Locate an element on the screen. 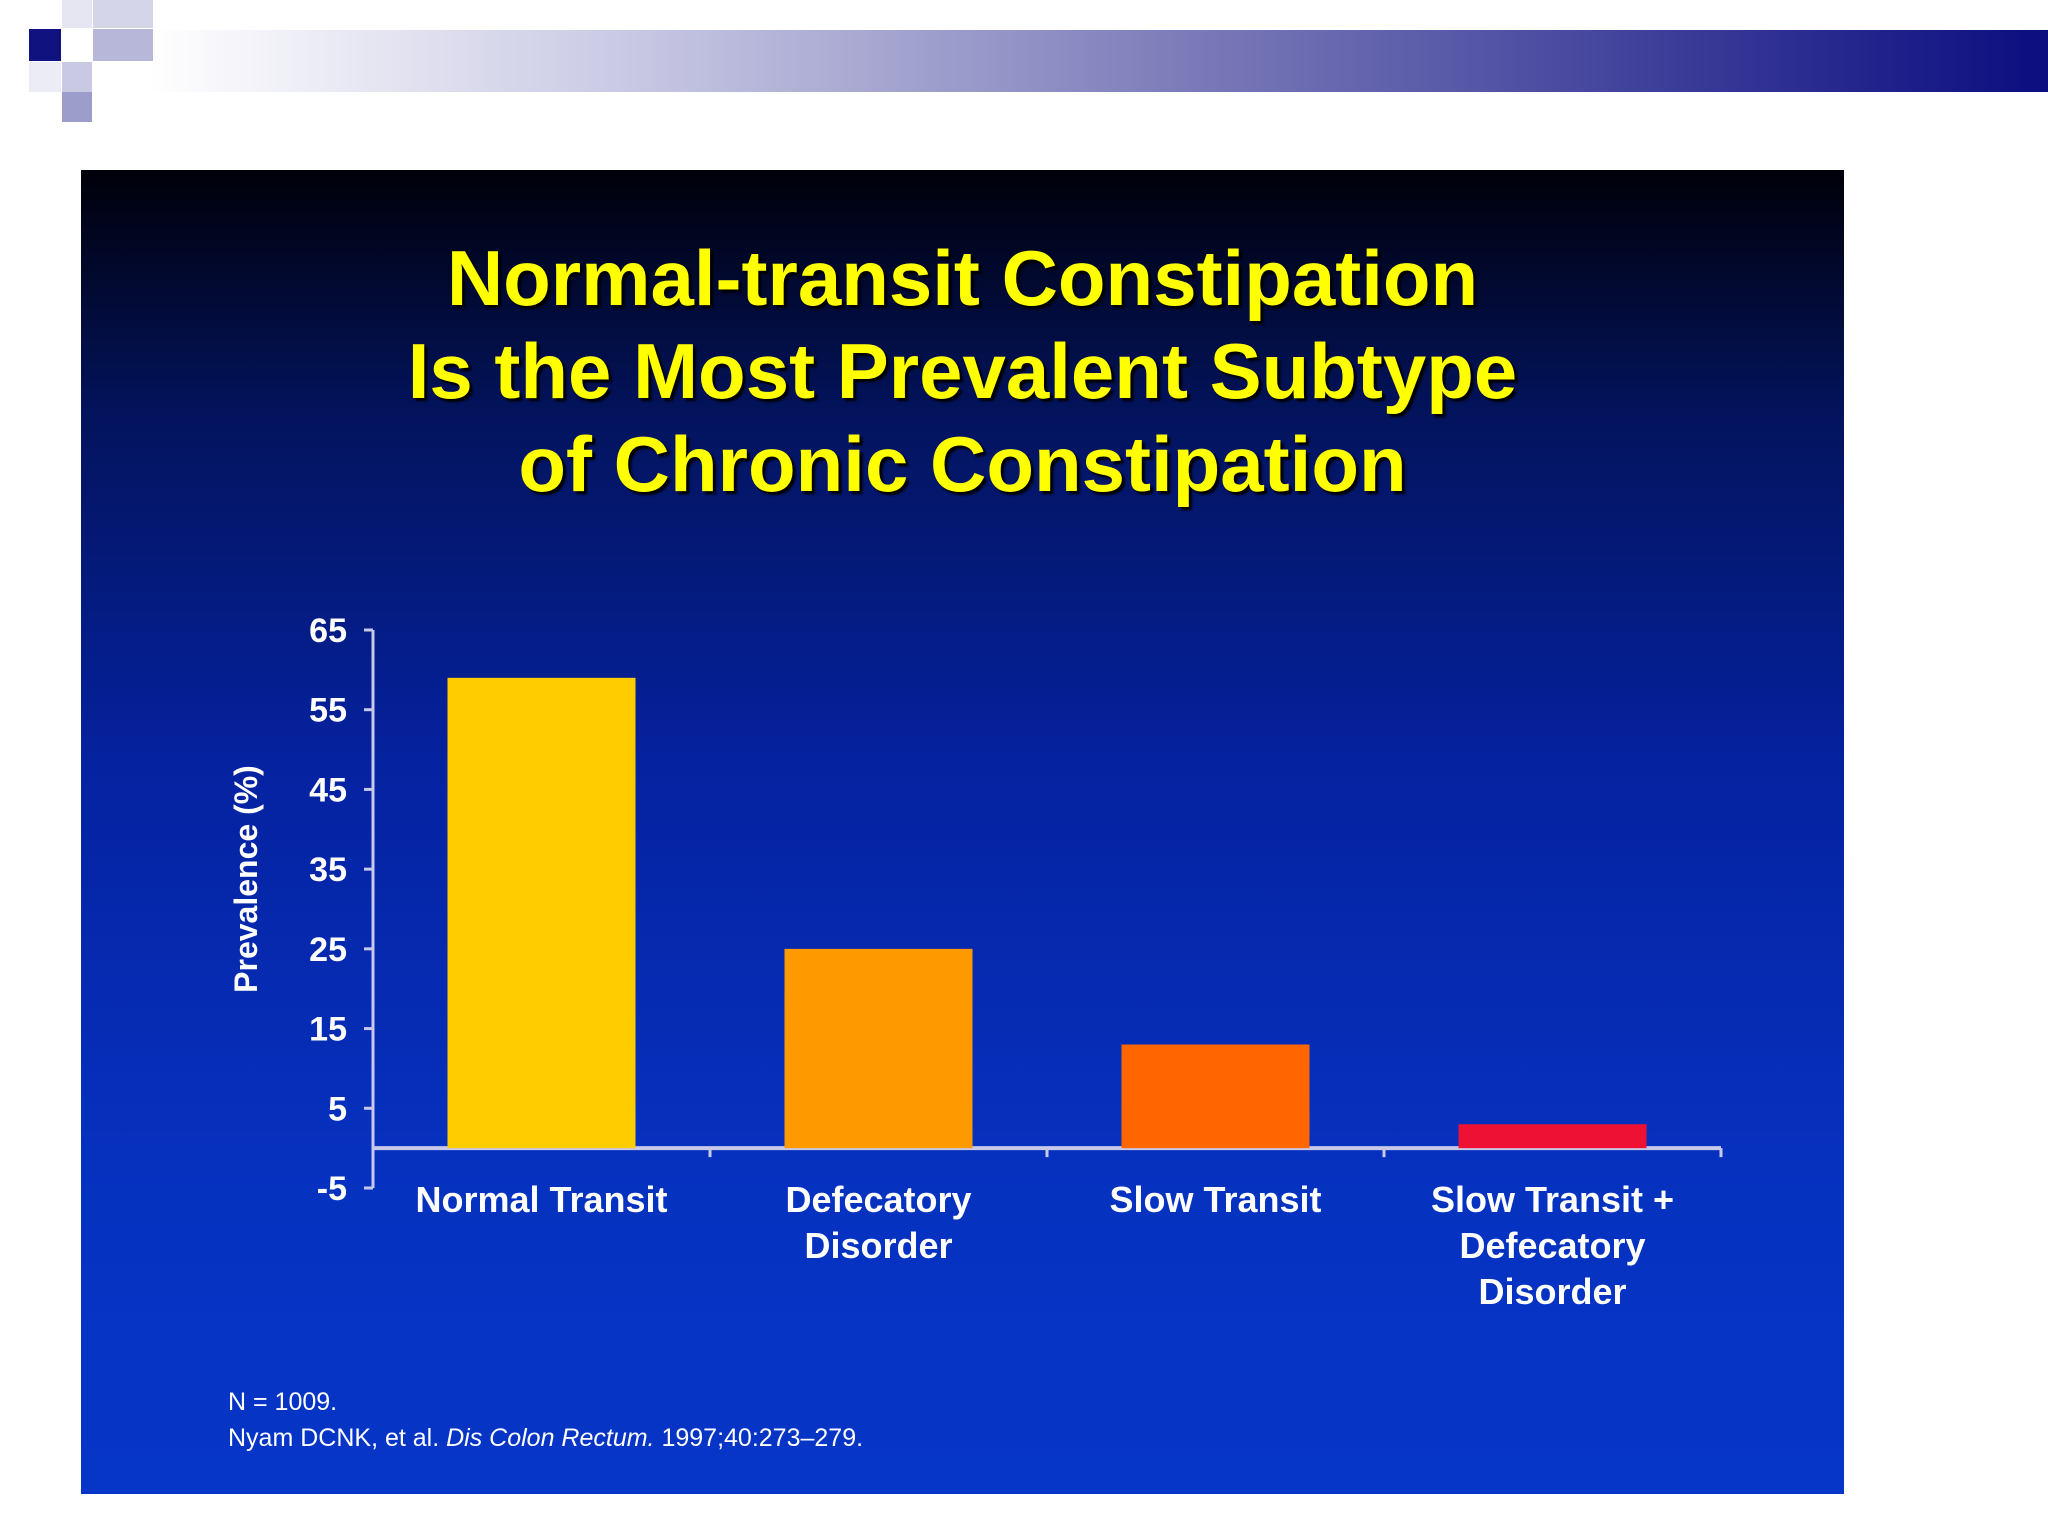  category-label: Slow Transit + Defecatory Disorder is located at coordinates (1552, 1245).